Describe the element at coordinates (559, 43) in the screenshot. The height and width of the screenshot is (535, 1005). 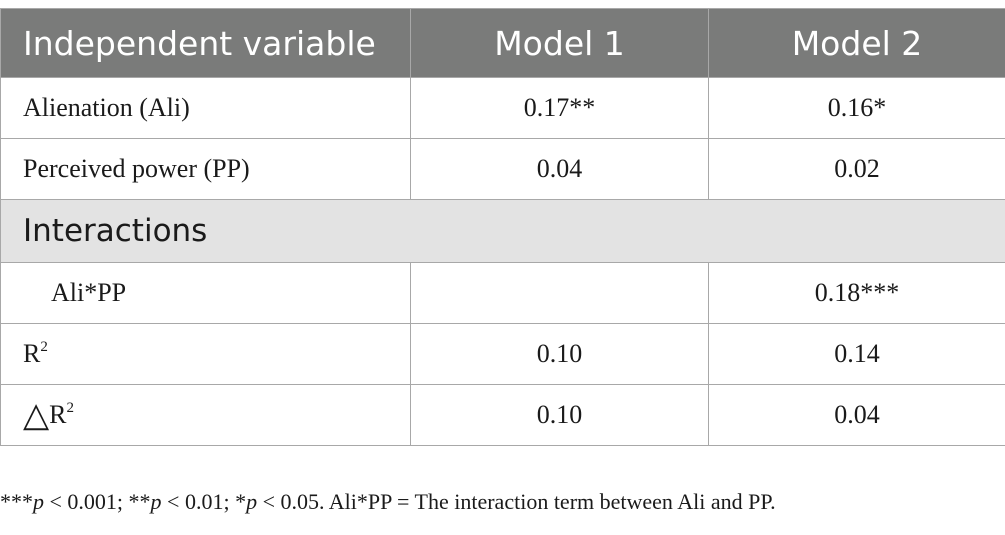
I see `header-model-1: Model 1` at that location.